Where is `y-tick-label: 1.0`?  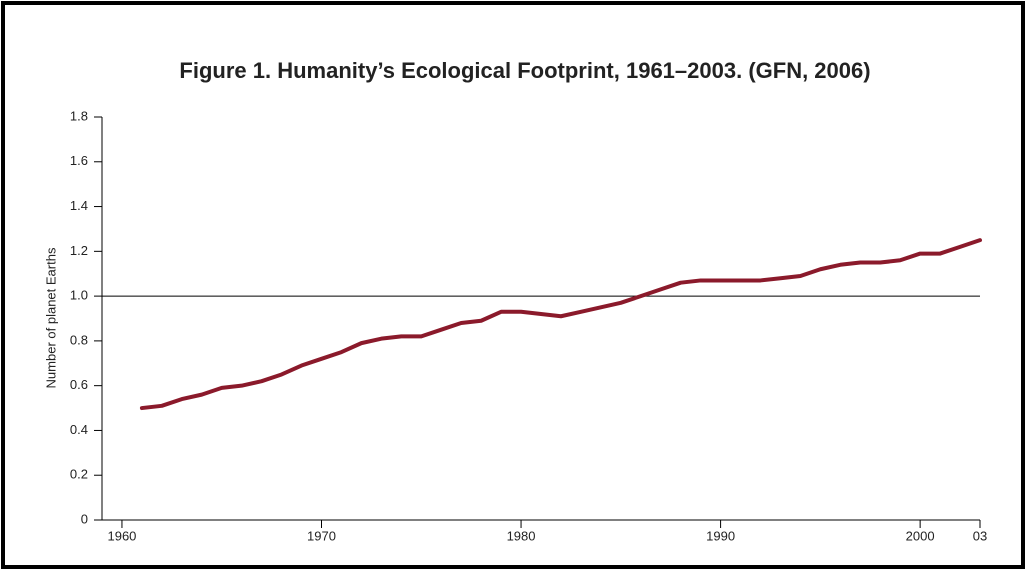
y-tick-label: 1.0 is located at coordinates (79, 295).